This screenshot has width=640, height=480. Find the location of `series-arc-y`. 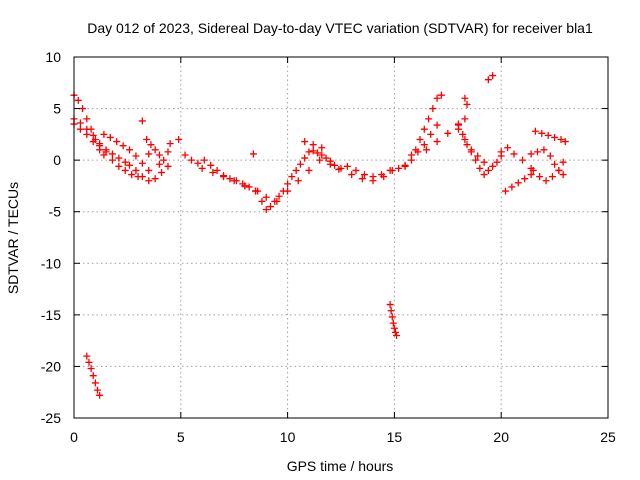

series-arc-y is located at coordinates (548, 171).